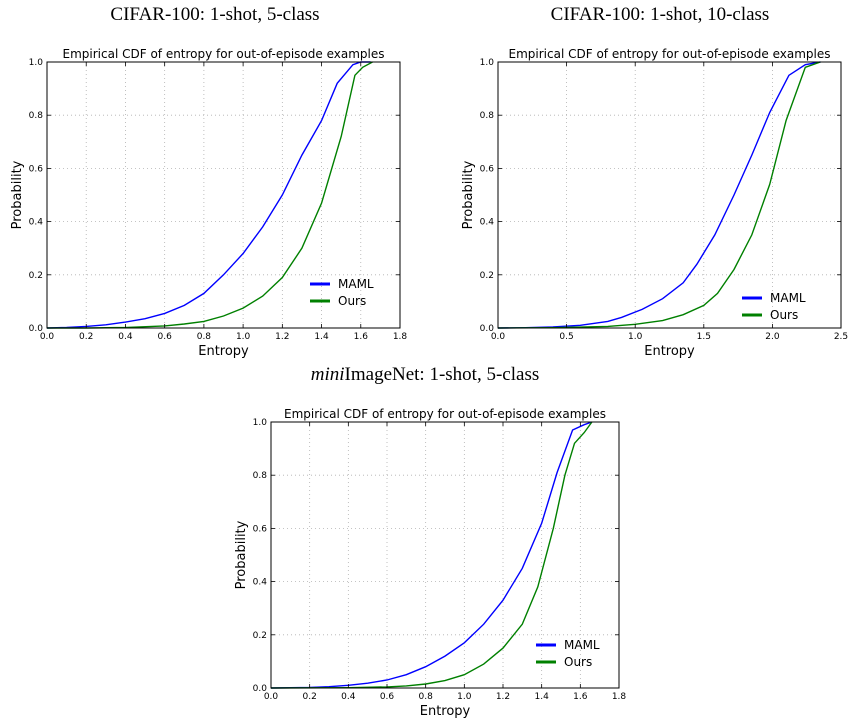 The image size is (848, 719). I want to click on caption-text: CIFAR-100: 1-shot, 5-class, so click(215, 14).